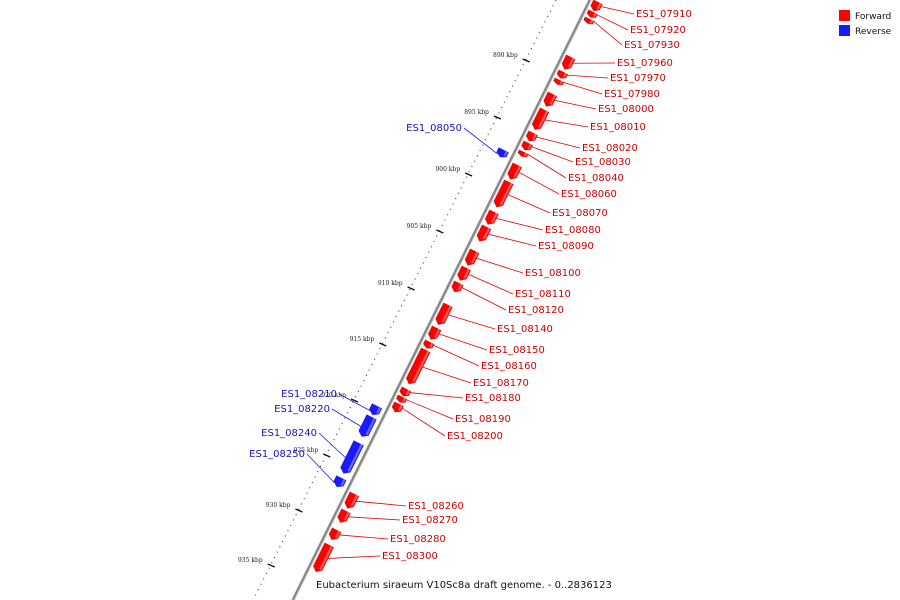 The height and width of the screenshot is (600, 900). I want to click on gene-label: ES1_08120, so click(536, 310).